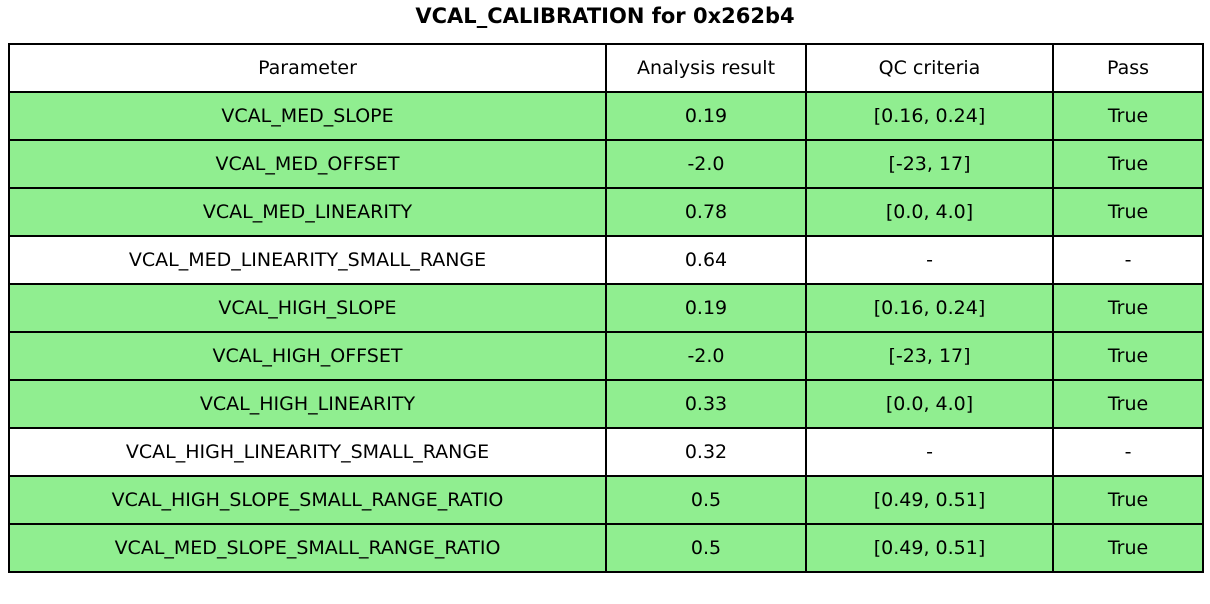 The image size is (1210, 604). I want to click on table-row: VCAL_MED_LINEARITY_SMALL_RANGE 0.64 - -, so click(606, 260).